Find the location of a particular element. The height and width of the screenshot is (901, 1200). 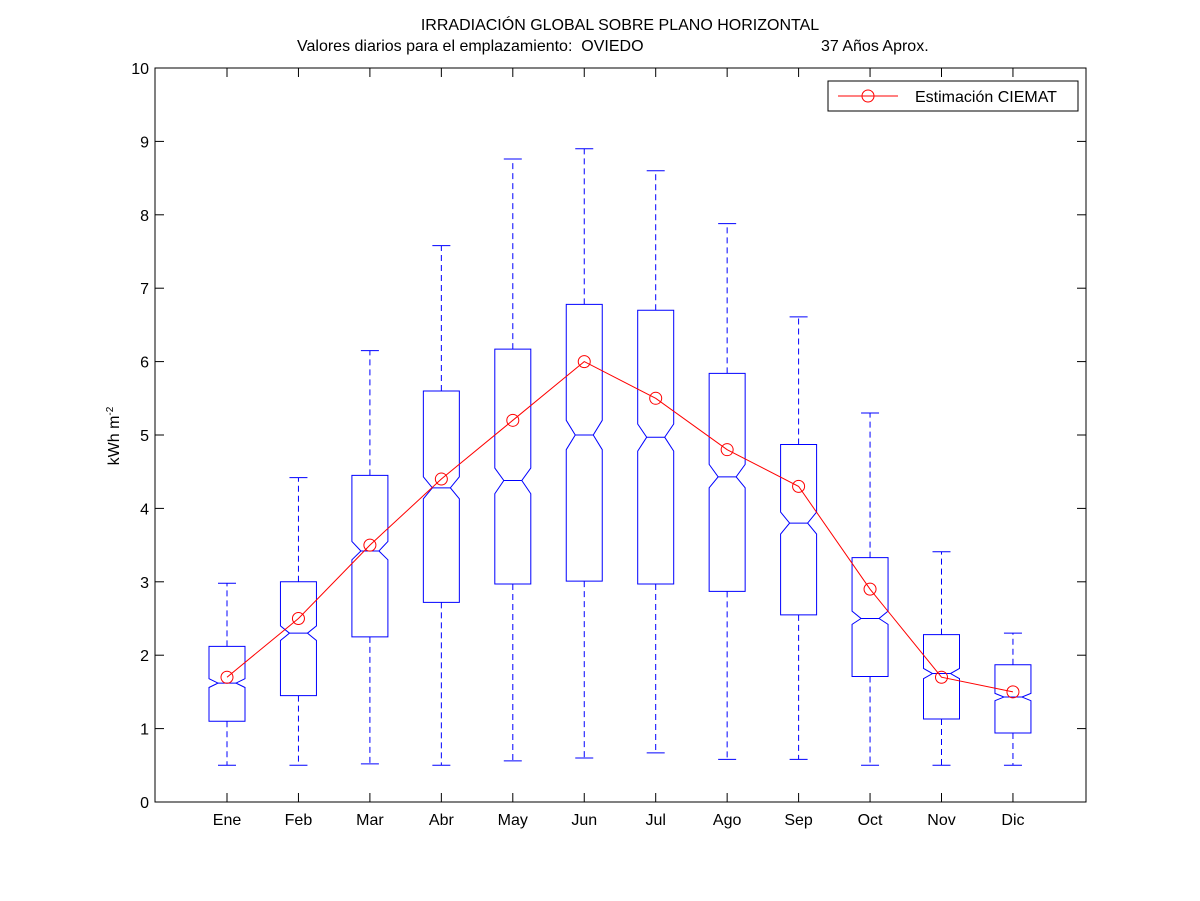

y-tick-label: 8 is located at coordinates (144, 216).